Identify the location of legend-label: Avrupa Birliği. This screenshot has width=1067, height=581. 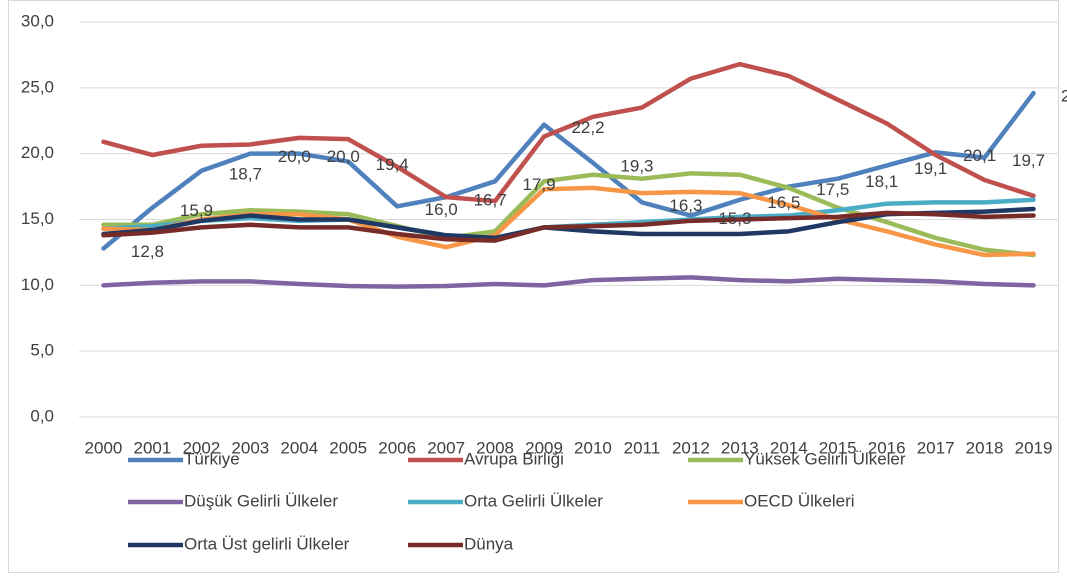
(514, 458).